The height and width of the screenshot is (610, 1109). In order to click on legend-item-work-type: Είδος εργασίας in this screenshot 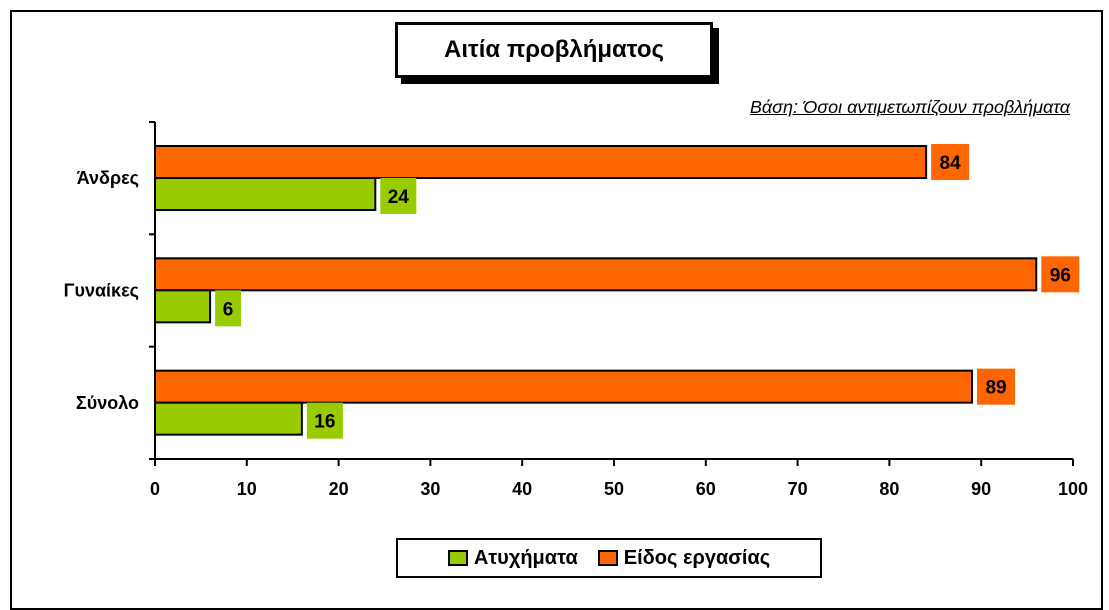, I will do `click(684, 558)`.